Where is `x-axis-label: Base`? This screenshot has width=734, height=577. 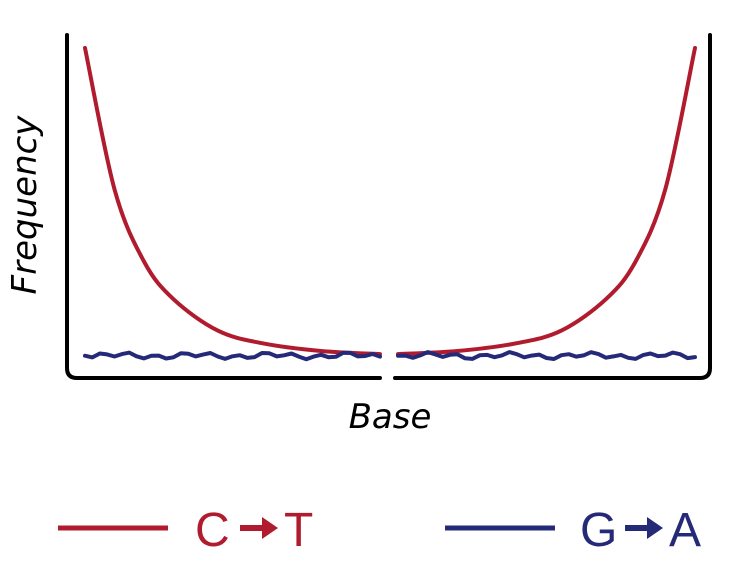
x-axis-label: Base is located at coordinates (390, 417).